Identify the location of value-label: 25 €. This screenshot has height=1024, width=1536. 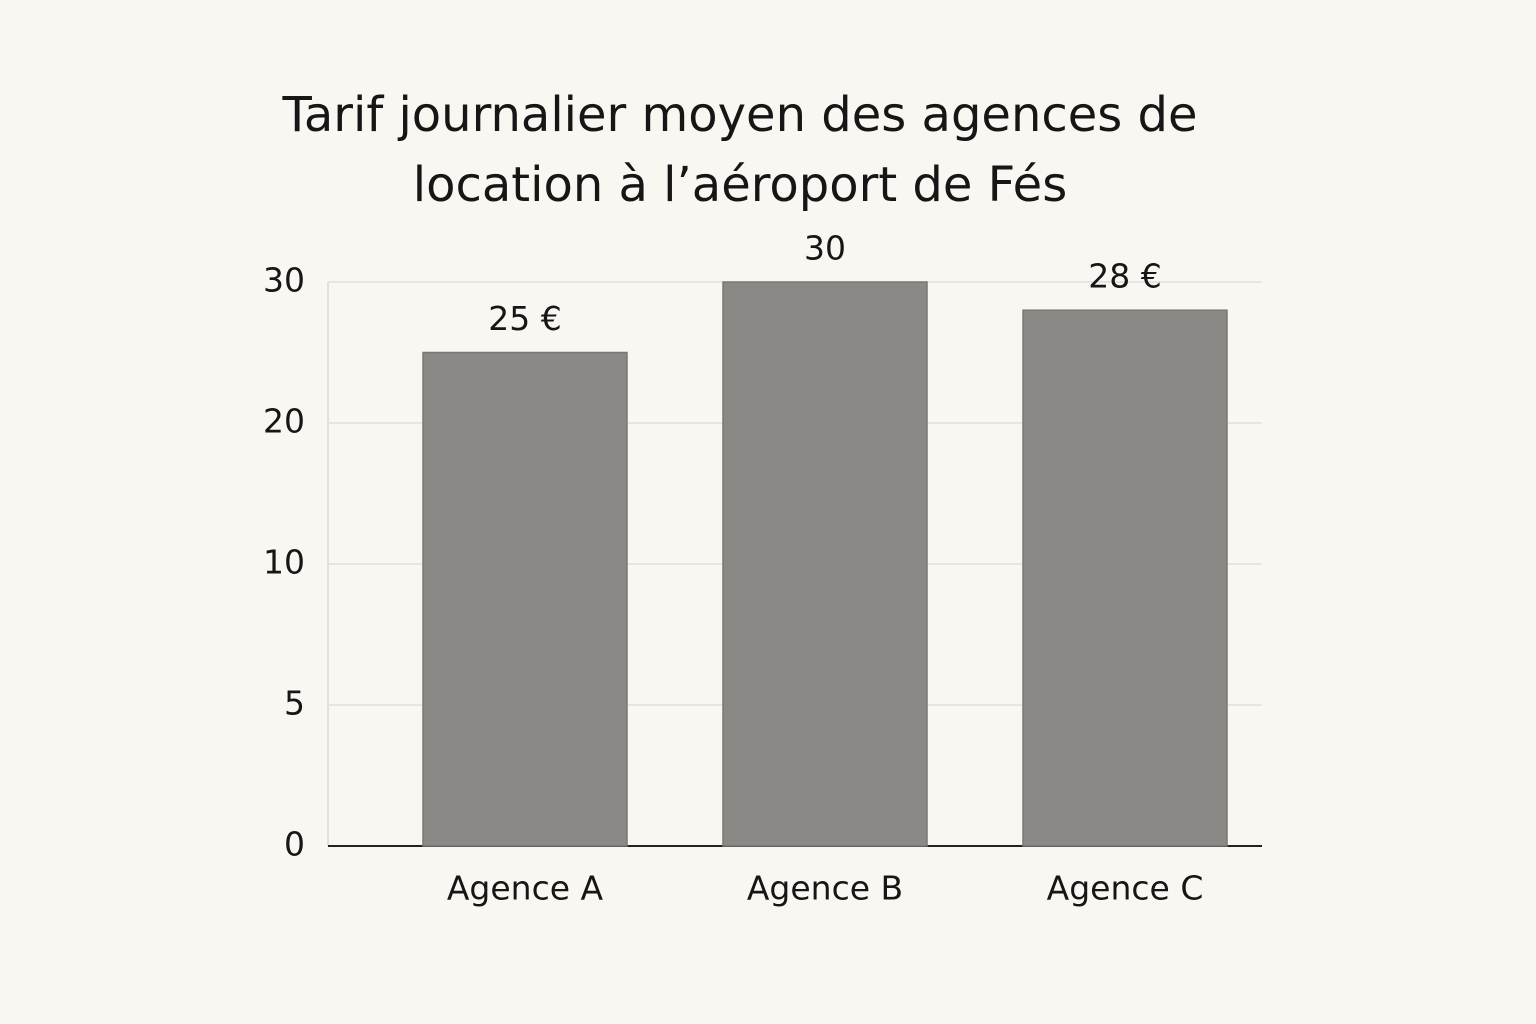
(524, 318).